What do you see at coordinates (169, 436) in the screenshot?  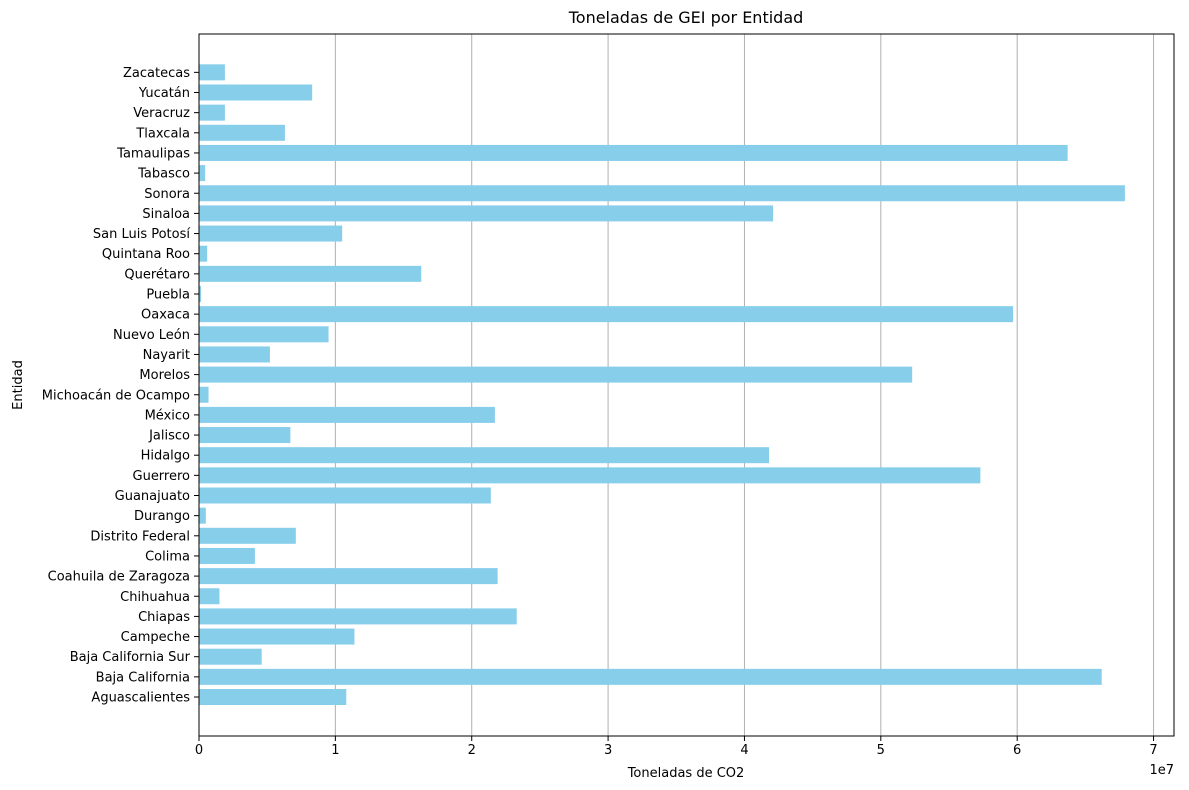 I see `y-tick-label: Jalisco` at bounding box center [169, 436].